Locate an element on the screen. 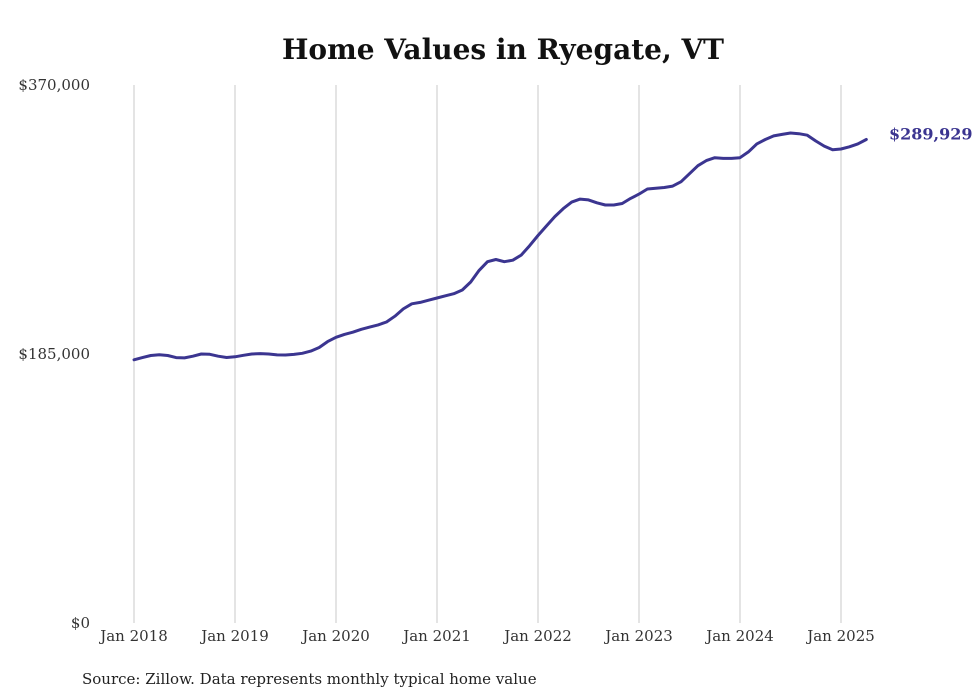  x-tick-label: Jan 2020 is located at coordinates (335, 636).